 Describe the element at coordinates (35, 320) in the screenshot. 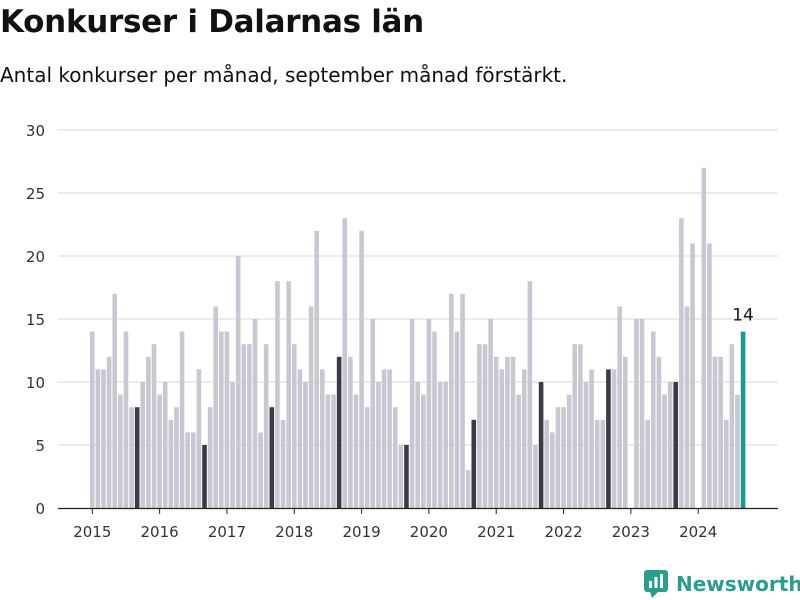

I see `y-tick-label: 15` at that location.